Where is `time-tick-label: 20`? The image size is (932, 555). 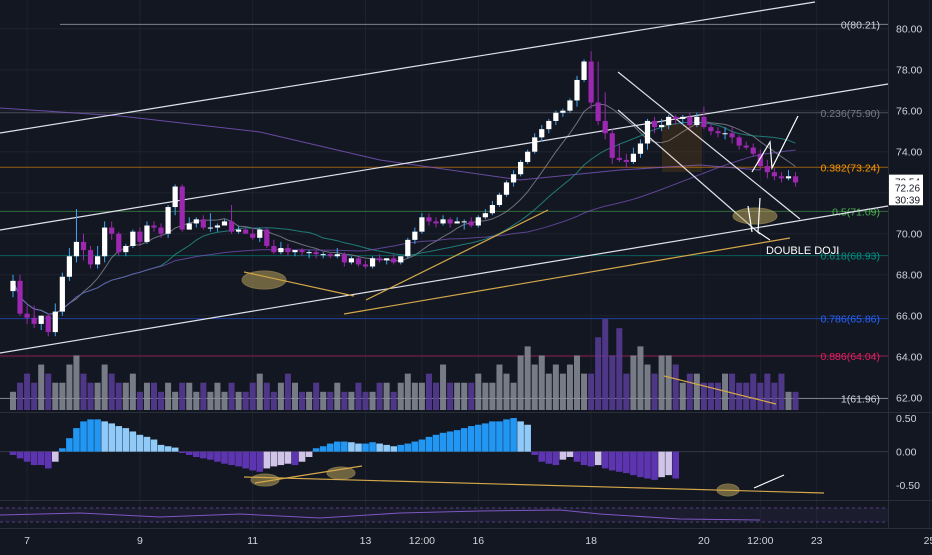
time-tick-label: 20 is located at coordinates (704, 541).